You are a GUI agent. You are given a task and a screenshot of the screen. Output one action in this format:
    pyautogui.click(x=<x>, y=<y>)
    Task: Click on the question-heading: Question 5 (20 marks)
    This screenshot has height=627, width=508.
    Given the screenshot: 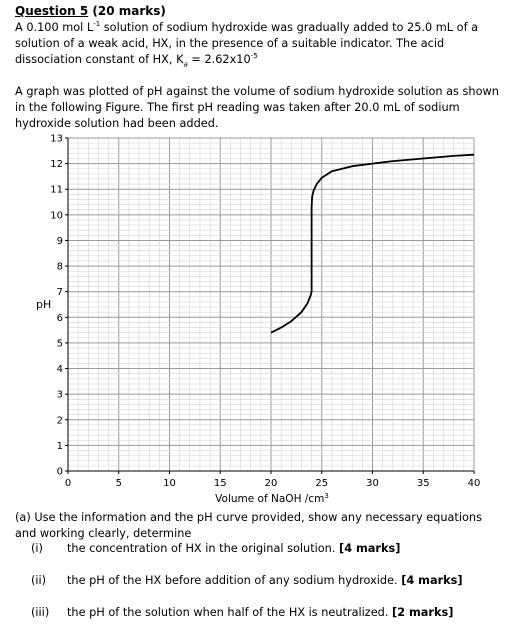 What is the action you would take?
    pyautogui.click(x=90, y=11)
    